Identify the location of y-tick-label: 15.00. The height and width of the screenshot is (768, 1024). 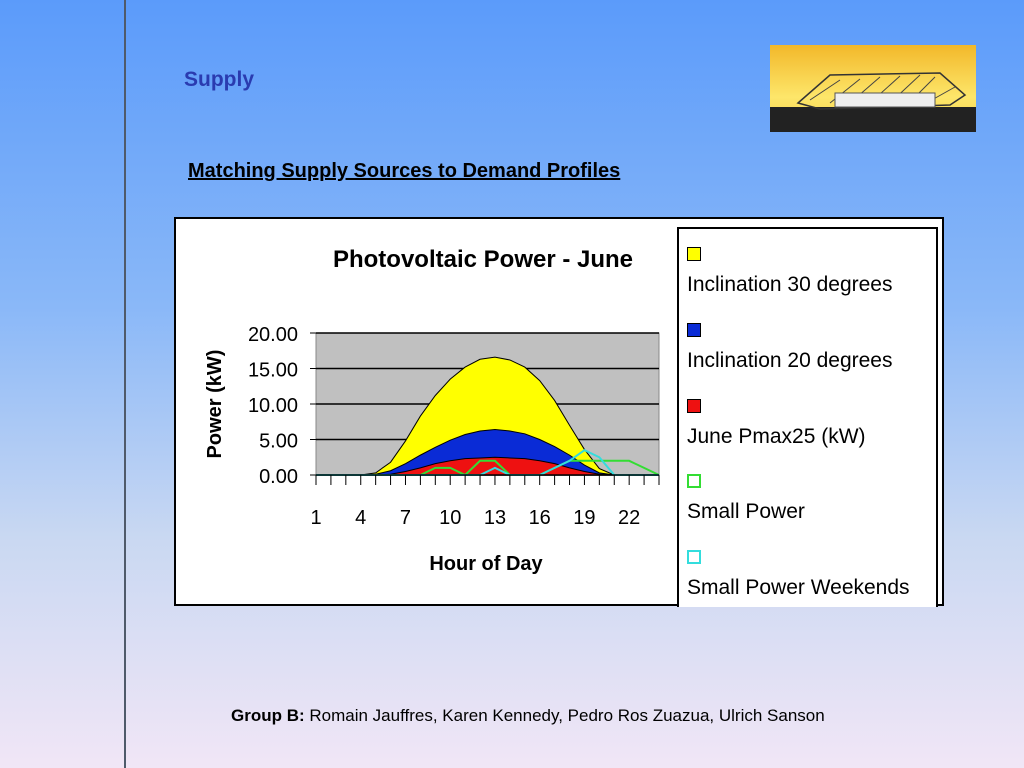
(273, 371).